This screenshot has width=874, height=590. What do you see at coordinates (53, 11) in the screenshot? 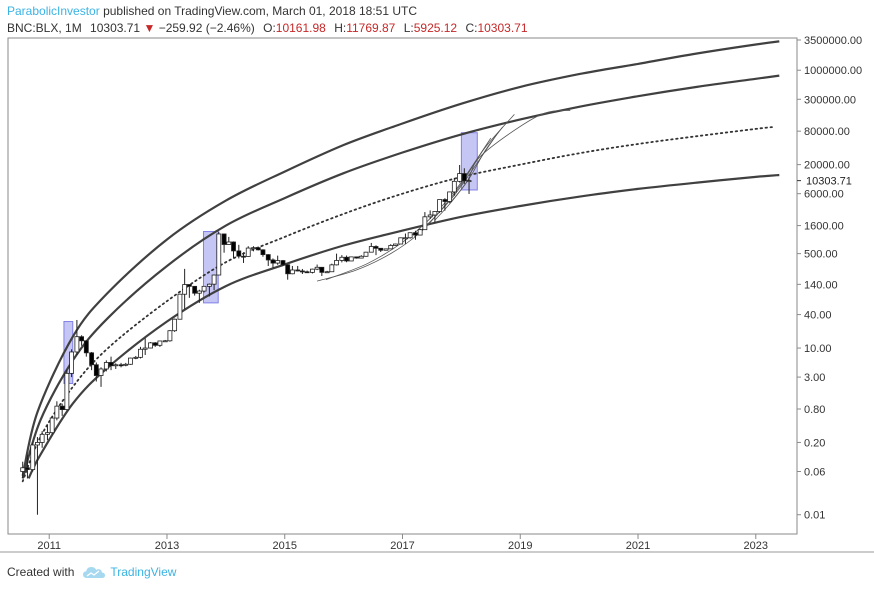
I see `author-name: ParabolicInvestor` at bounding box center [53, 11].